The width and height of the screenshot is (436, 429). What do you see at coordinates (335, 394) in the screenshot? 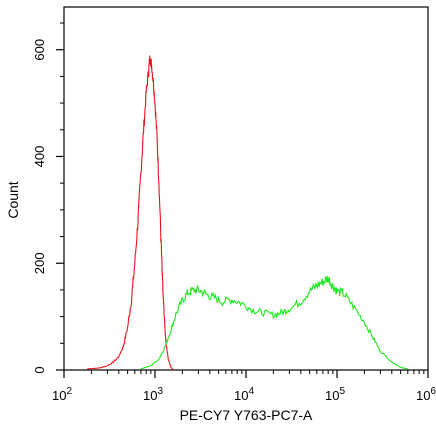
I see `x-tick-label: 10⁵` at bounding box center [335, 394].